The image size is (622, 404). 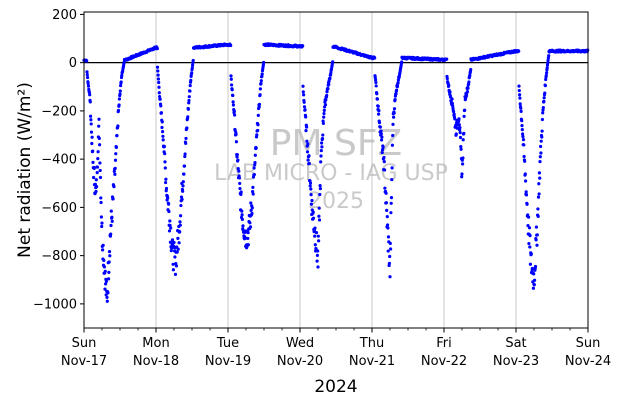 I want to click on x-tick-label-day: Tue, so click(x=227, y=343).